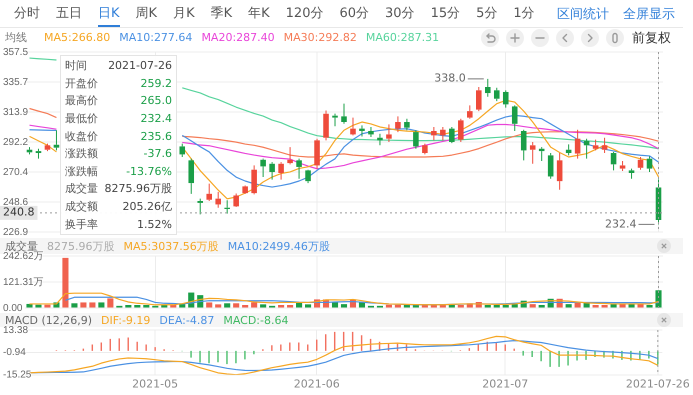  Describe the element at coordinates (81, 100) in the screenshot. I see `annotation: 最高价` at that location.